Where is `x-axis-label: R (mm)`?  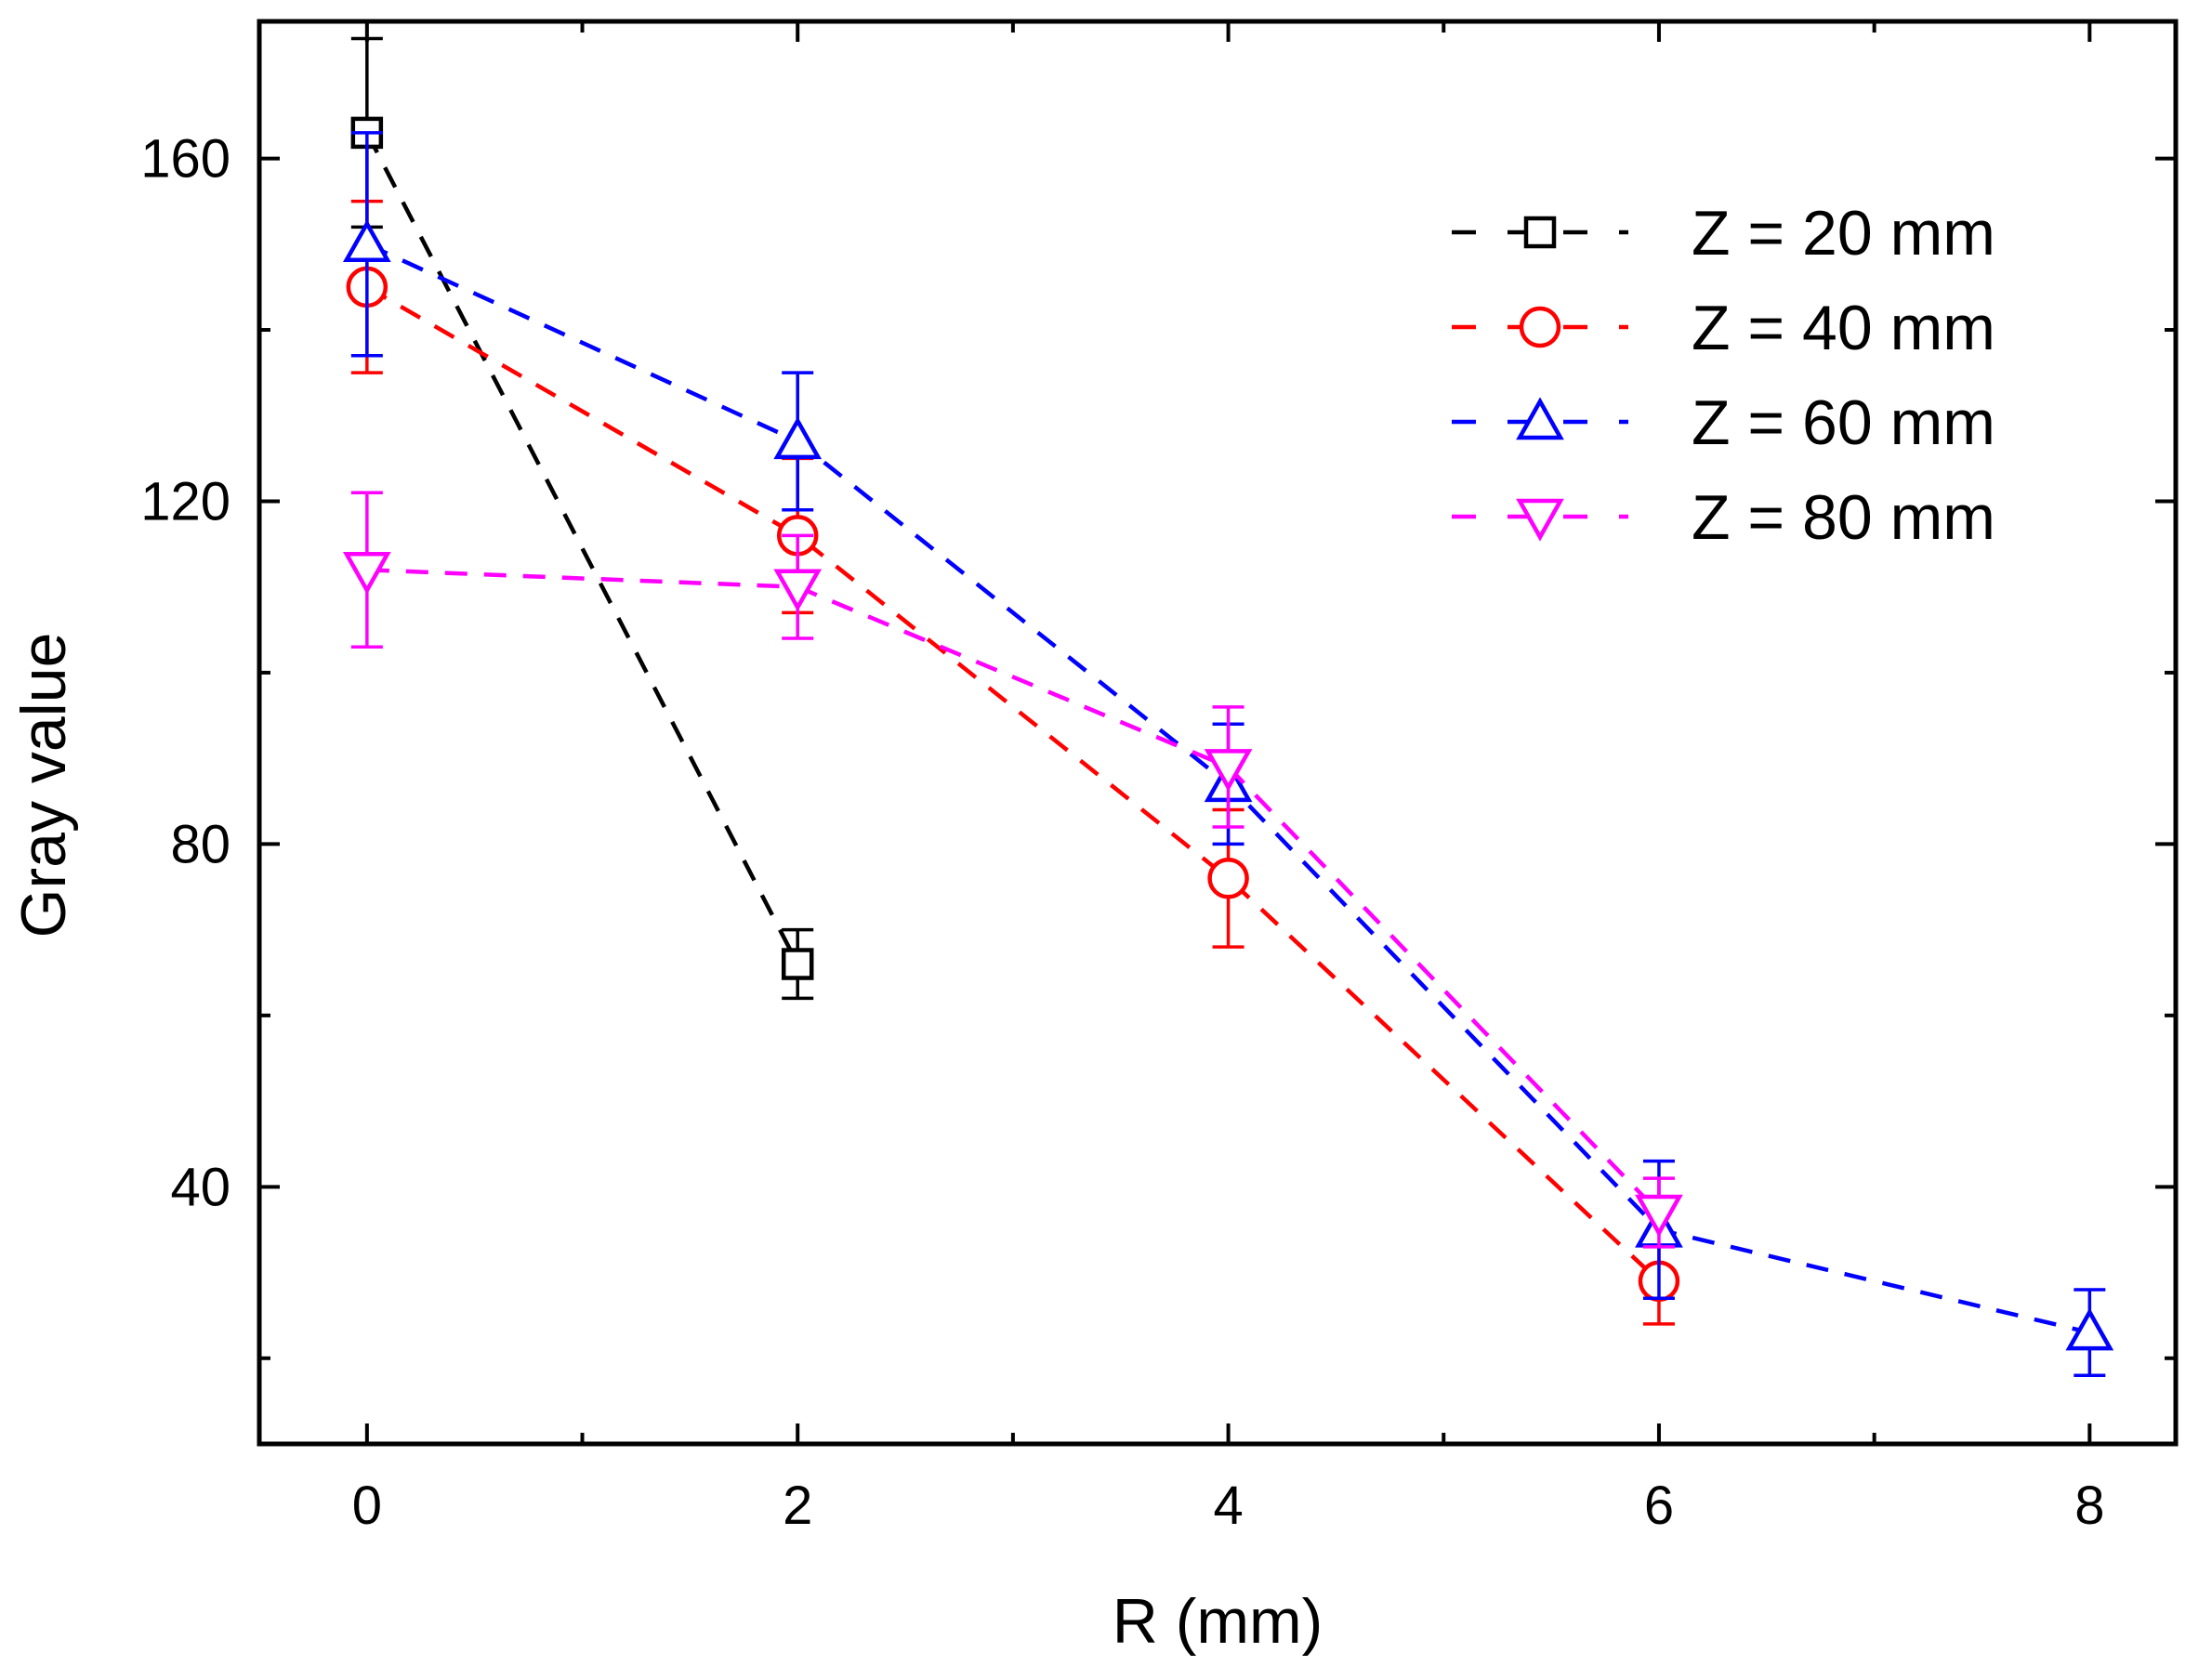 x-axis-label: R (mm) is located at coordinates (1218, 1622).